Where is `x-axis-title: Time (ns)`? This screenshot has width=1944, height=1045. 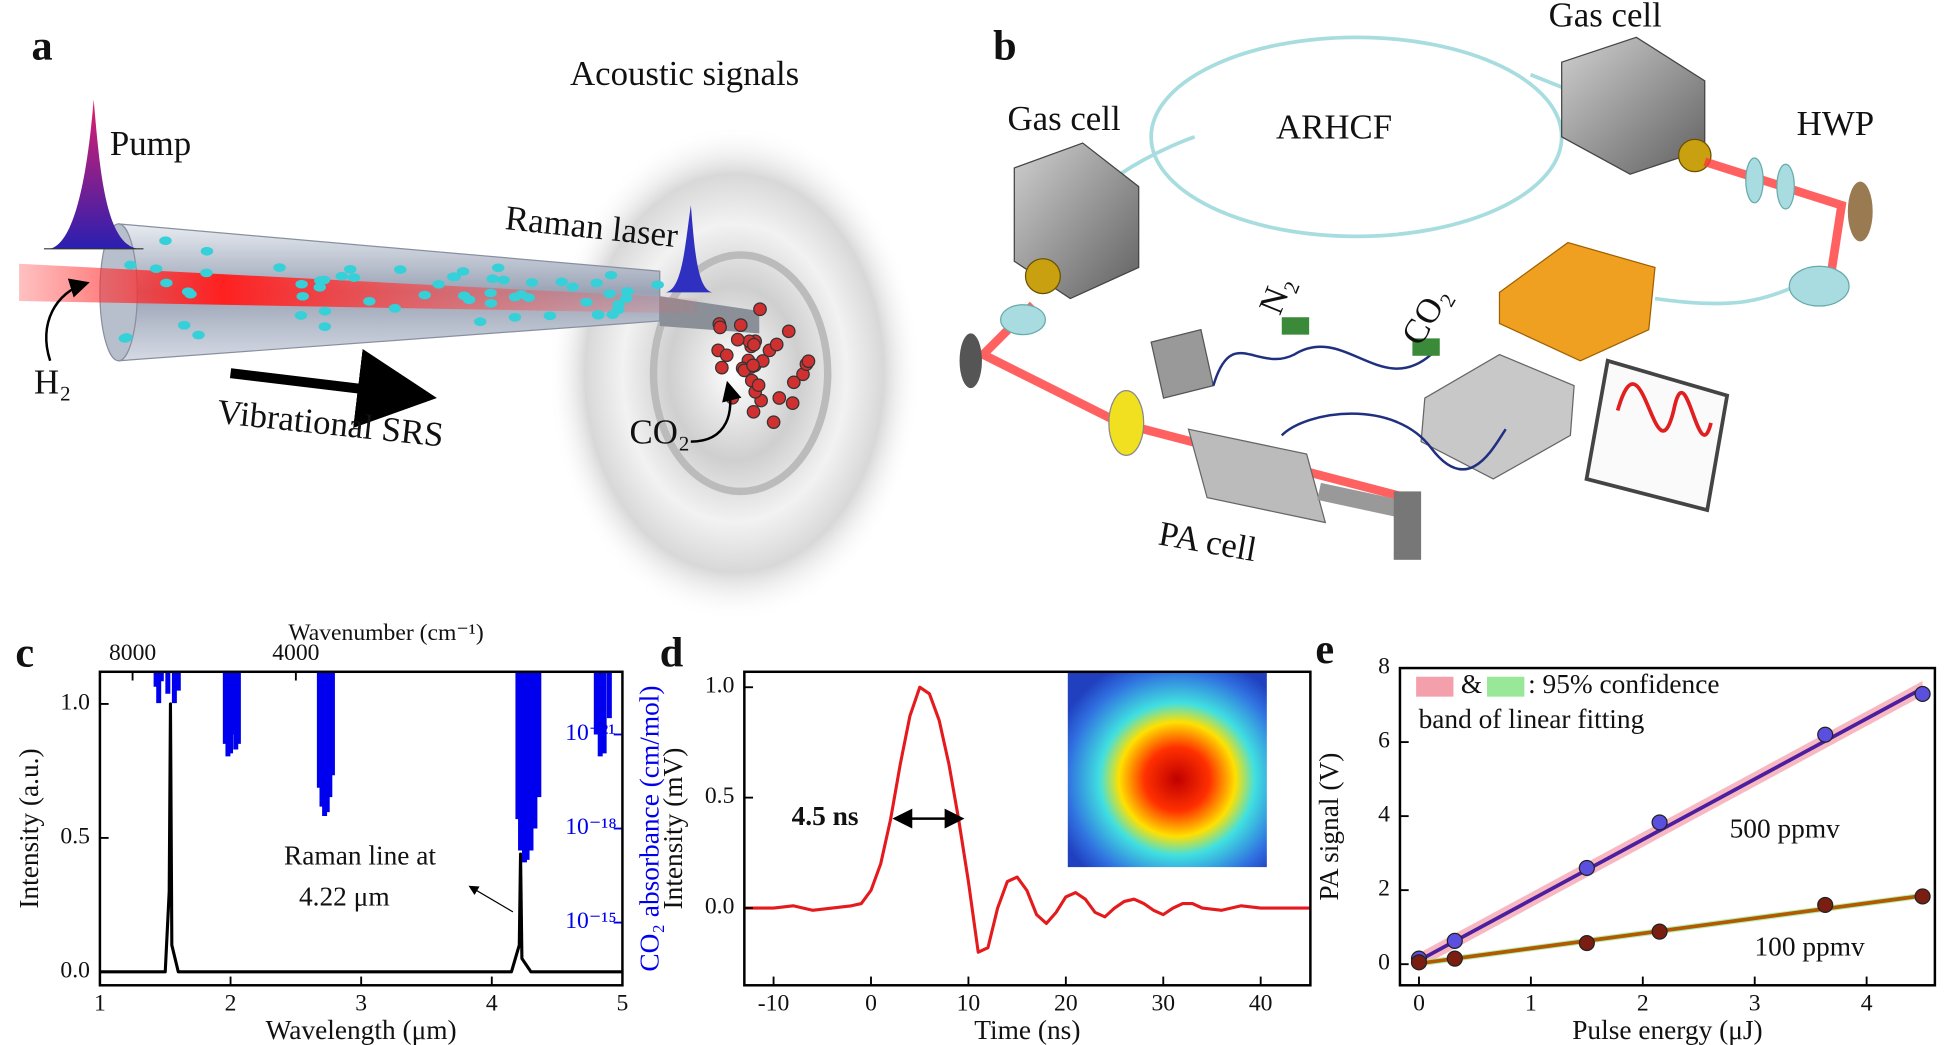
x-axis-title: Time (ns) is located at coordinates (1027, 1030).